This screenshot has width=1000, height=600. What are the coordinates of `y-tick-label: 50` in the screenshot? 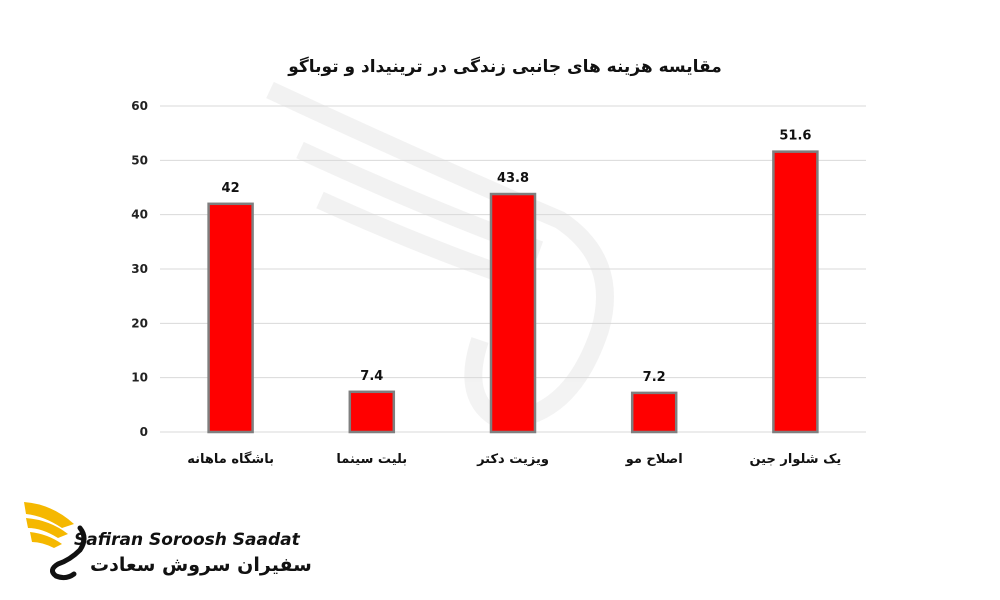 It's located at (139, 160).